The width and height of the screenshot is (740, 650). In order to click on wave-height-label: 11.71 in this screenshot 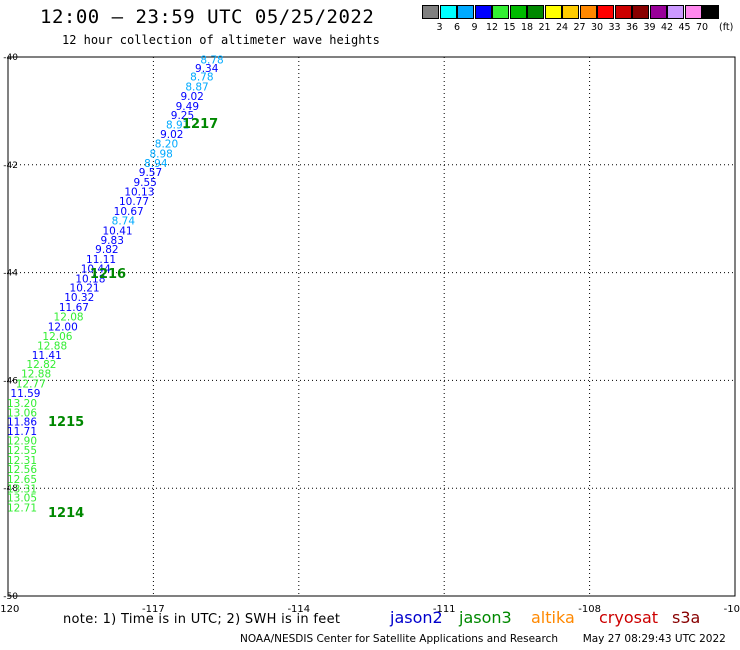, I will do `click(22, 432)`.